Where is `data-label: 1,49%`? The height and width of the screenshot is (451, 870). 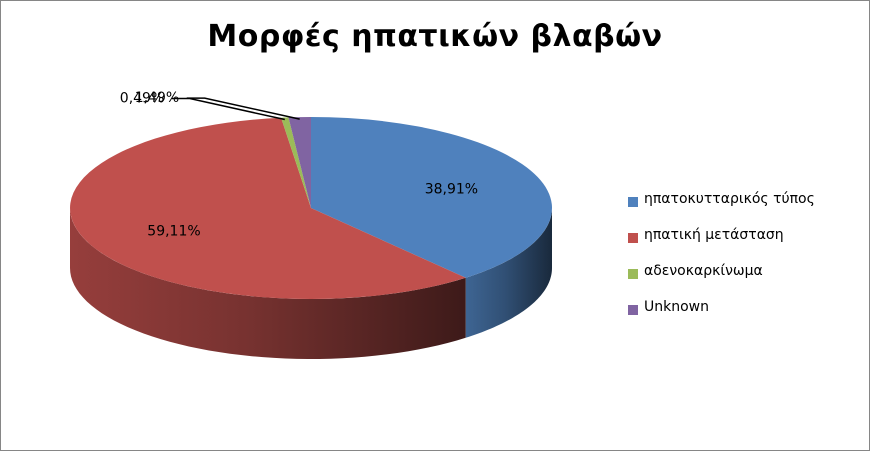 data-label: 1,49% is located at coordinates (157, 98).